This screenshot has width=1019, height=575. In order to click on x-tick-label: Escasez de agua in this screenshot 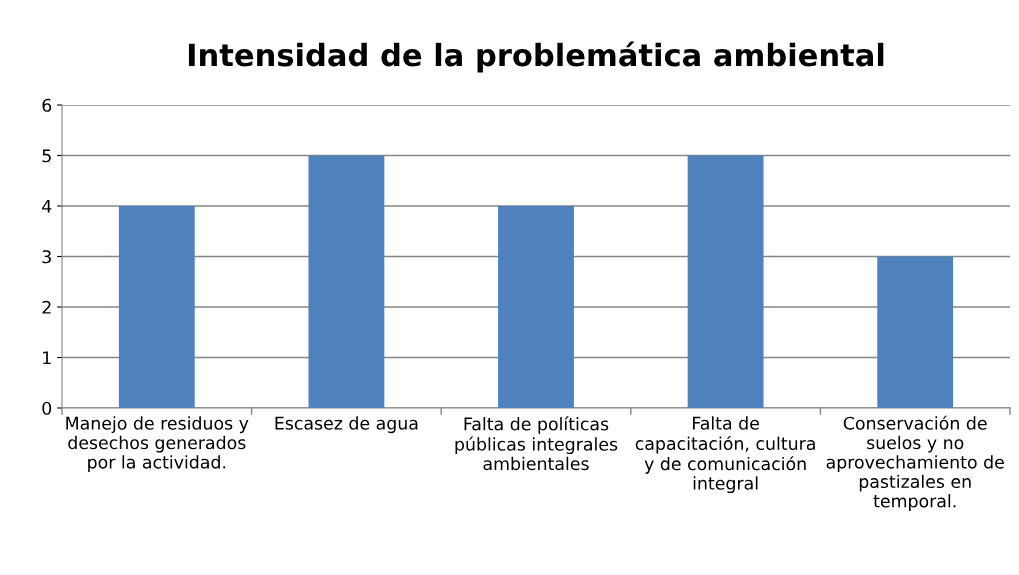, I will do `click(346, 425)`.